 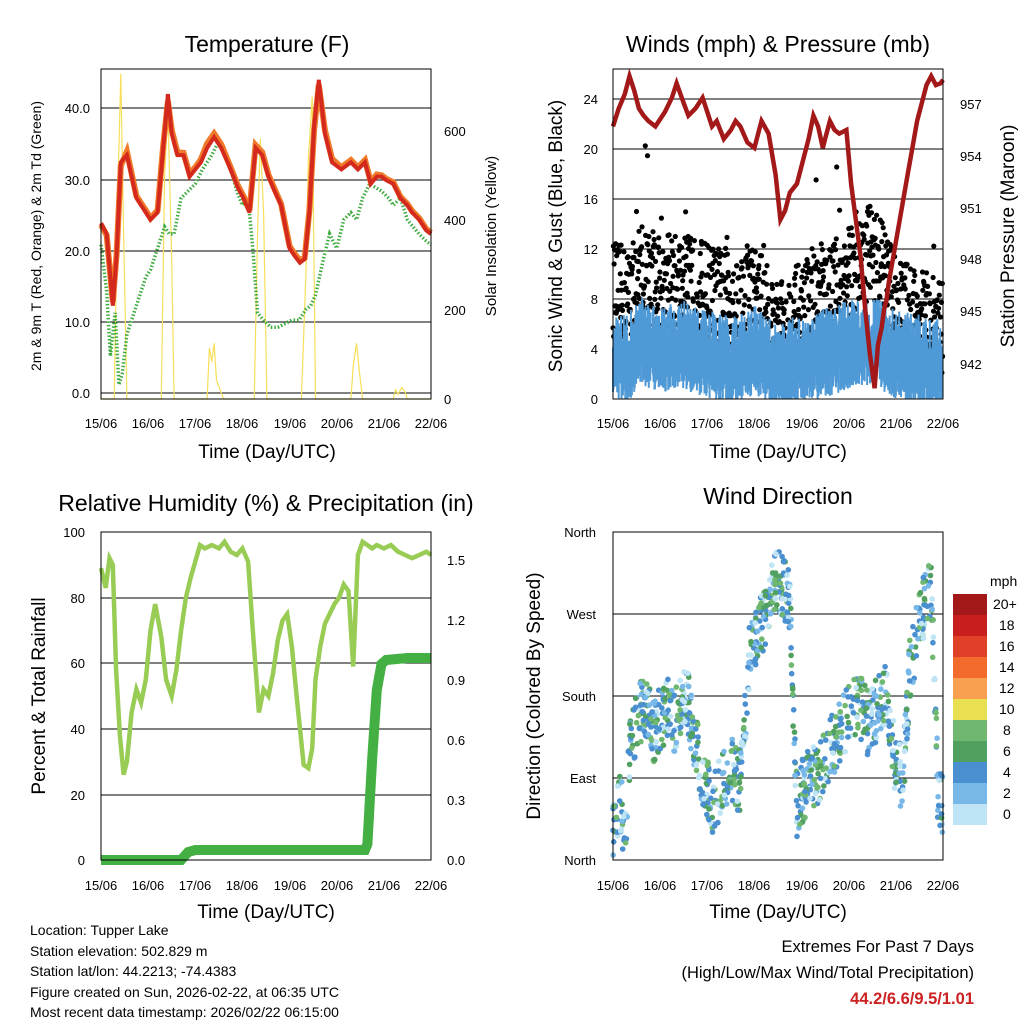 I want to click on y-tick-label: 0, so click(x=81, y=860).